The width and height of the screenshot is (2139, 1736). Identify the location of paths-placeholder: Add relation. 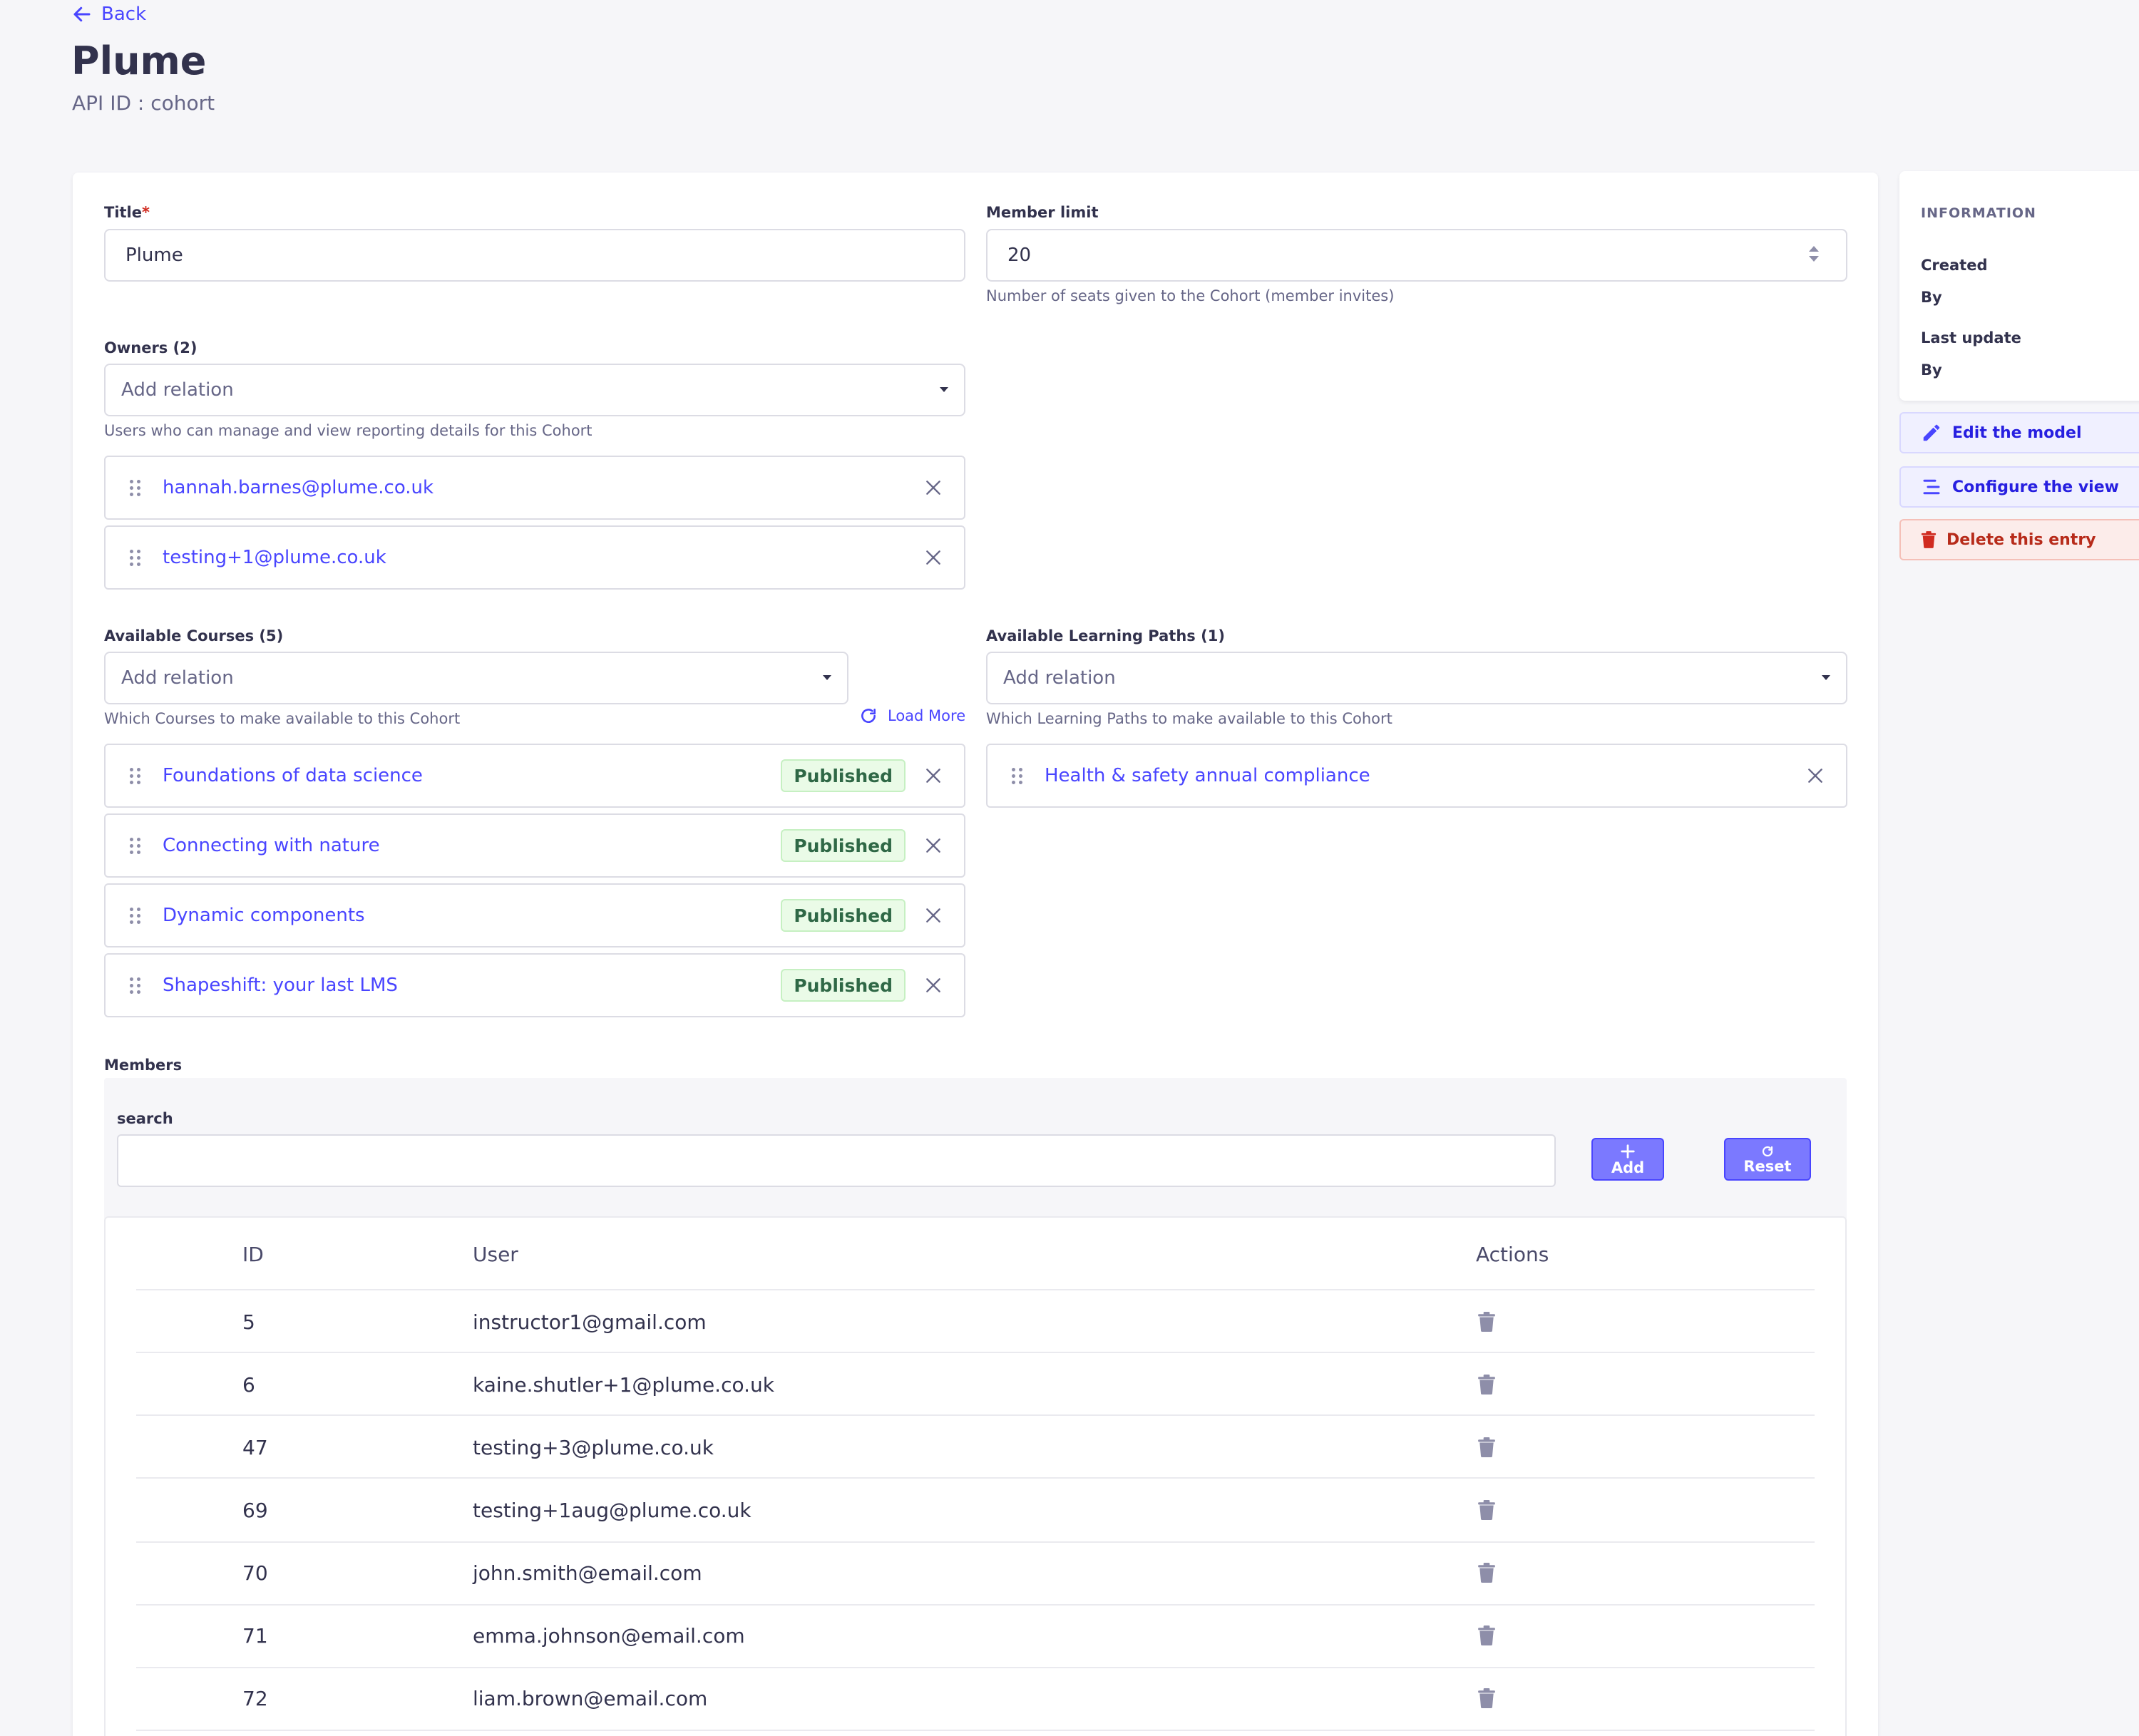
(1059, 678).